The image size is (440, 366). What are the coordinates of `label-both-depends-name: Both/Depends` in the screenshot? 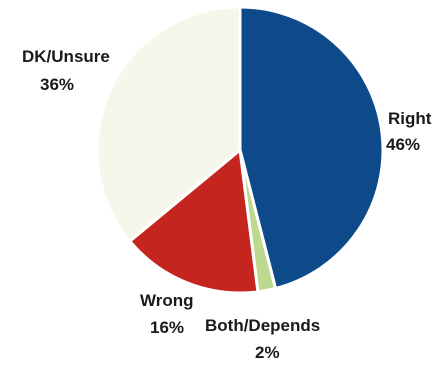 It's located at (262, 325).